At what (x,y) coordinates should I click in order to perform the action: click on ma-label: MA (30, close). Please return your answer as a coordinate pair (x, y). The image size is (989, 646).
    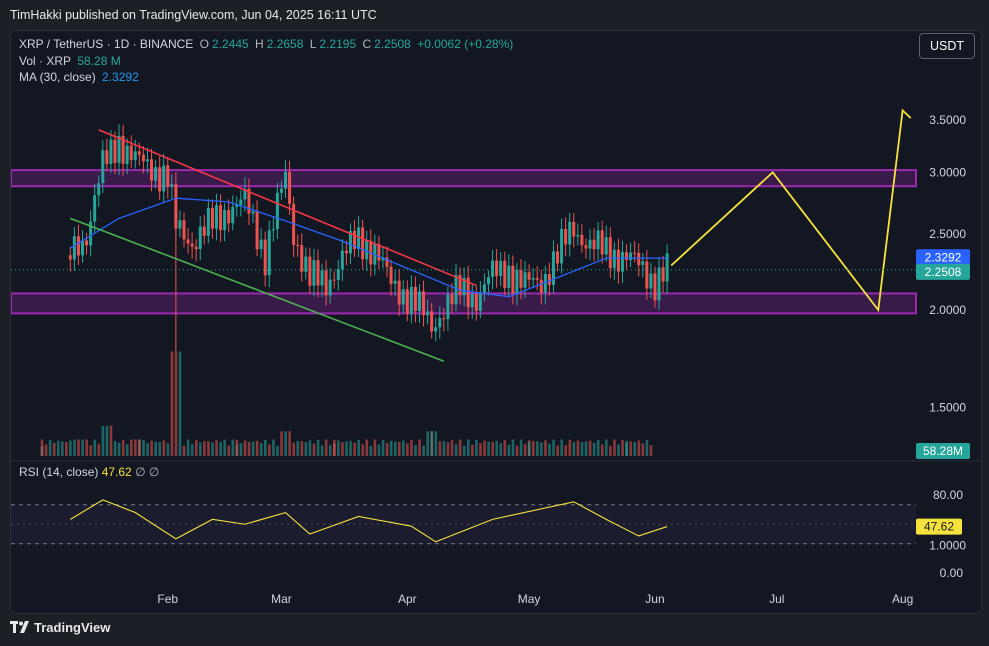
    Looking at the image, I should click on (57, 77).